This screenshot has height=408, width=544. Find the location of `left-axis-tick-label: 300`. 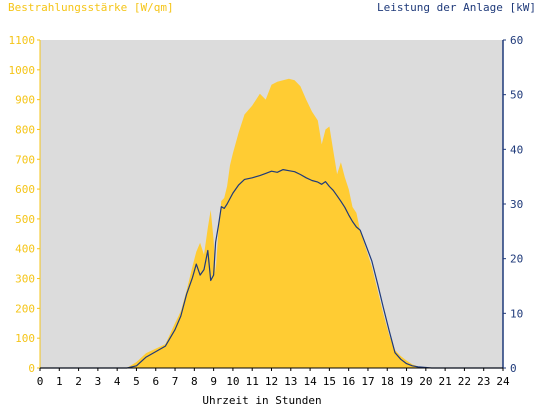

left-axis-tick-label: 300 is located at coordinates (25, 279).